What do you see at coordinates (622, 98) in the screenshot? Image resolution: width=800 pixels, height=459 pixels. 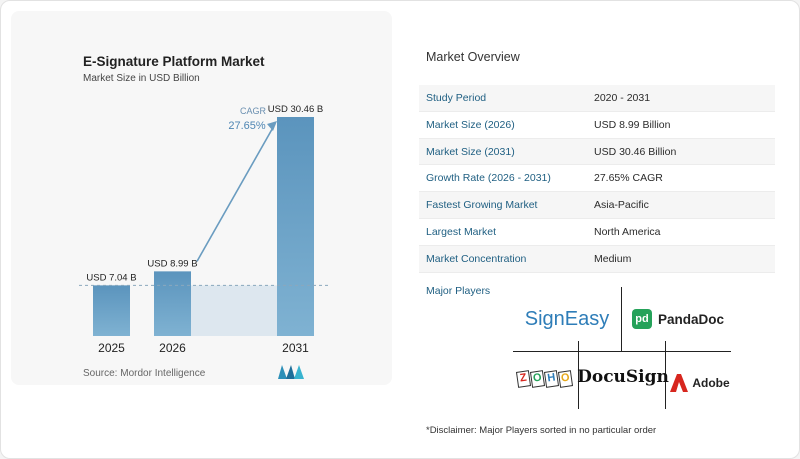 I see `overview-value: 2020 - 2031` at bounding box center [622, 98].